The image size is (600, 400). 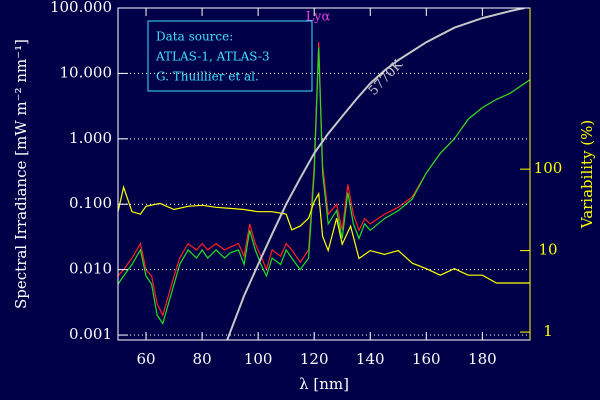 I want to click on y-tick-label: 0.010, so click(x=90, y=269).